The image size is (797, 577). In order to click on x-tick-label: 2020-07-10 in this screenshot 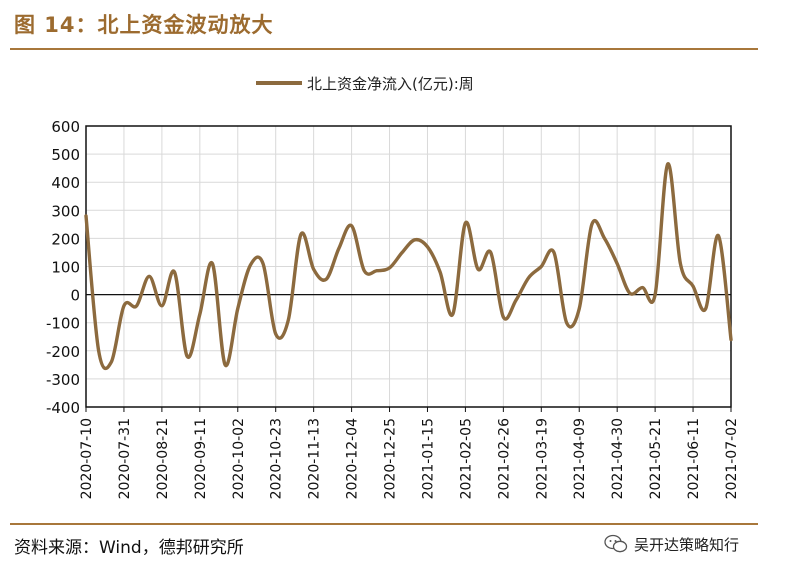, I will do `click(87, 458)`.